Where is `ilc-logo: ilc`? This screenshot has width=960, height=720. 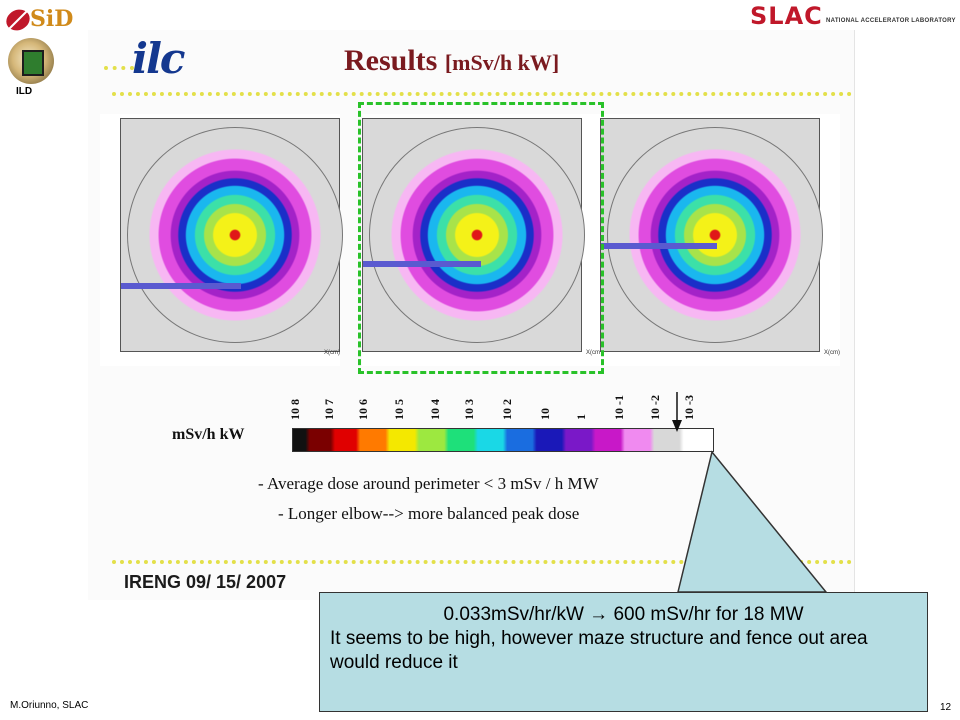 ilc-logo: ilc is located at coordinates (159, 58).